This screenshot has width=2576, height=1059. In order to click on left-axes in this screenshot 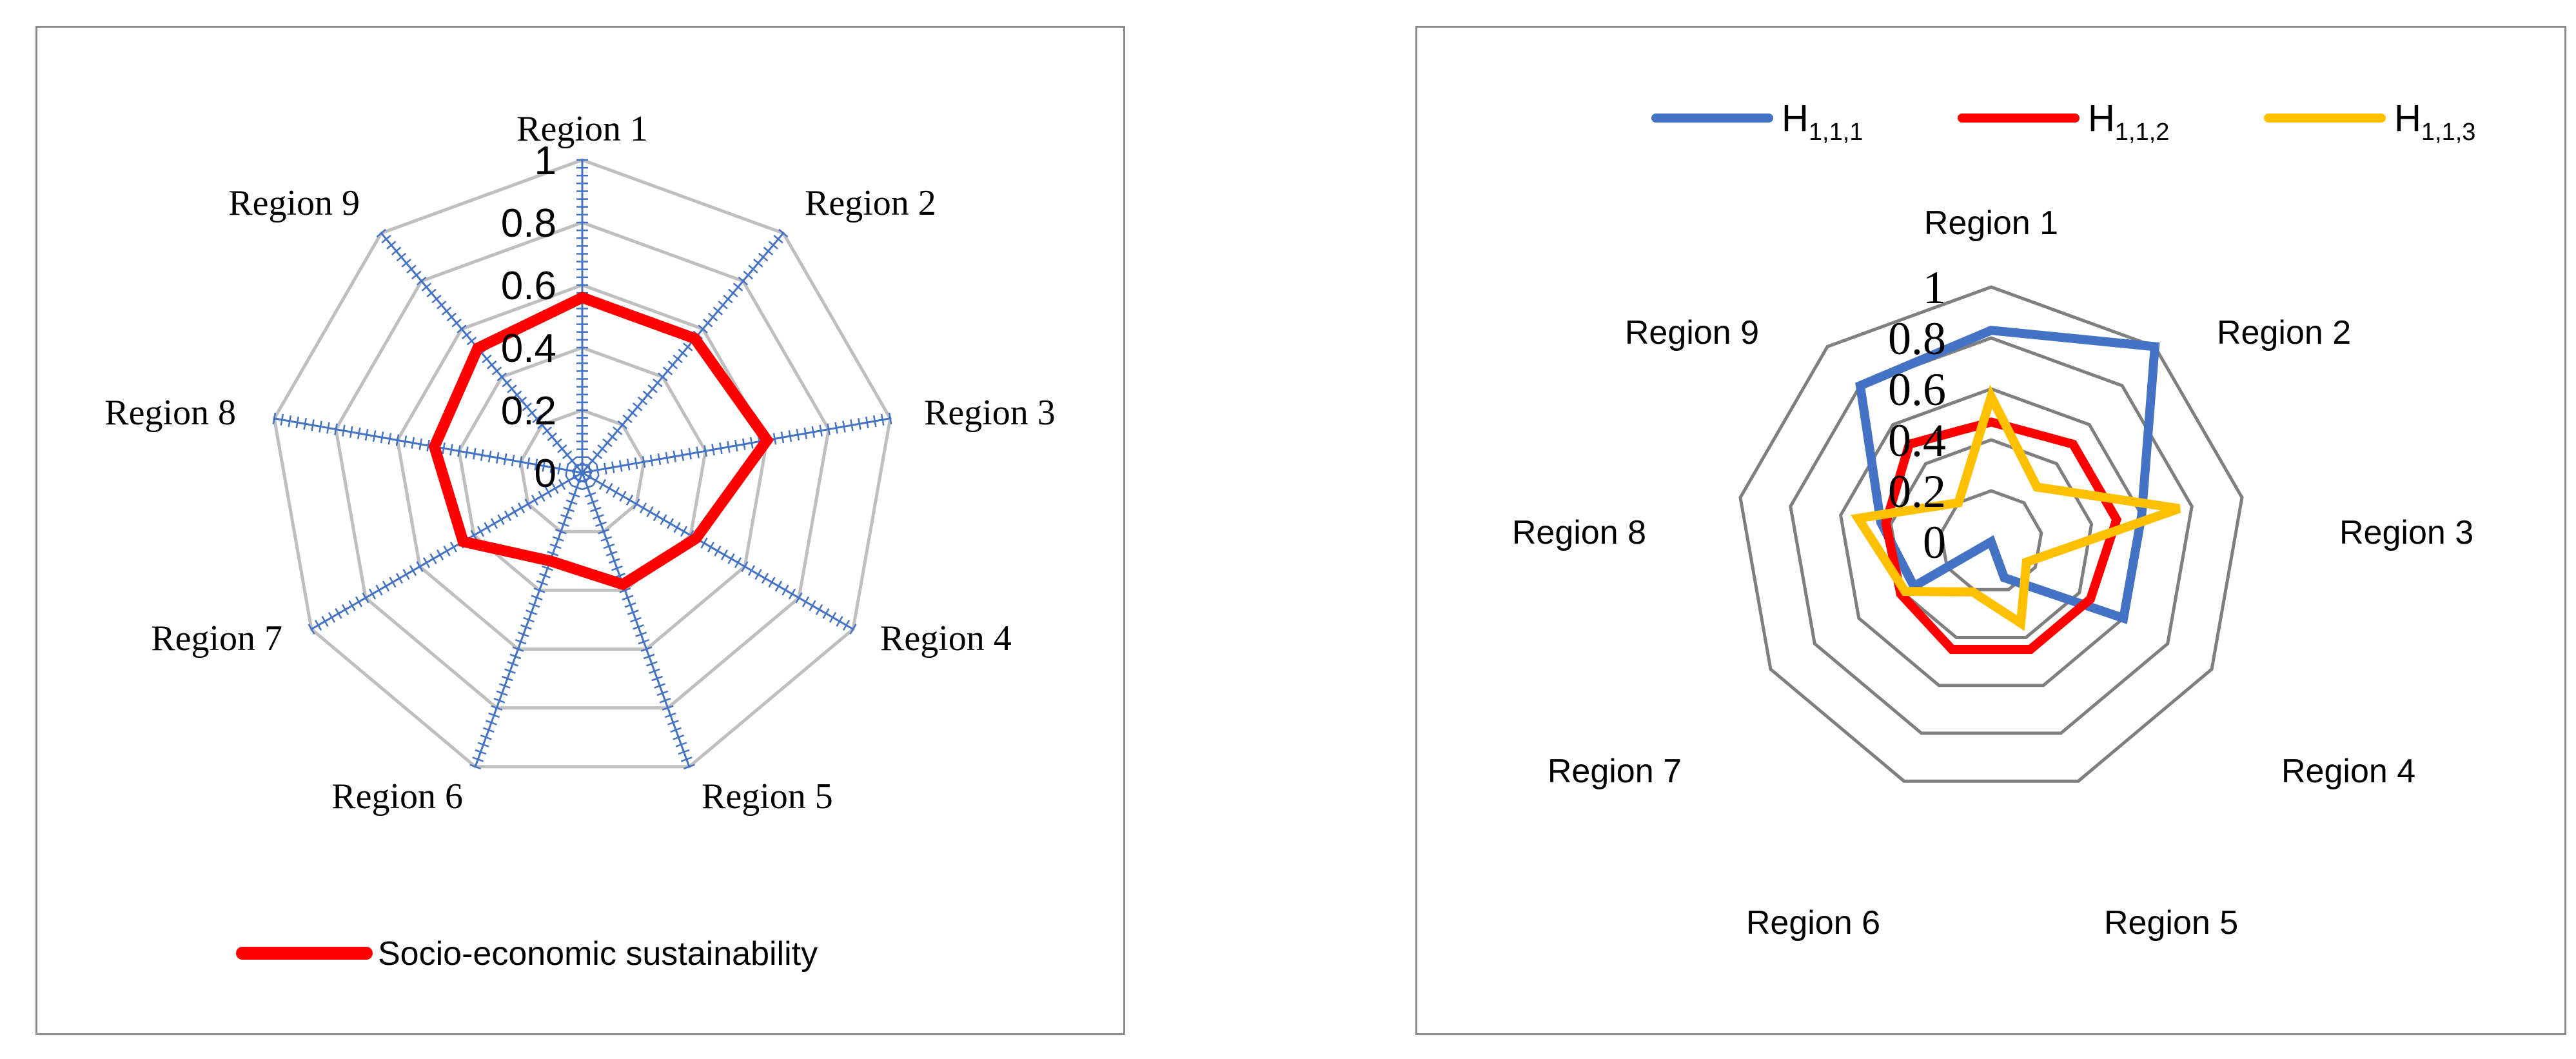, I will do `click(582, 464)`.